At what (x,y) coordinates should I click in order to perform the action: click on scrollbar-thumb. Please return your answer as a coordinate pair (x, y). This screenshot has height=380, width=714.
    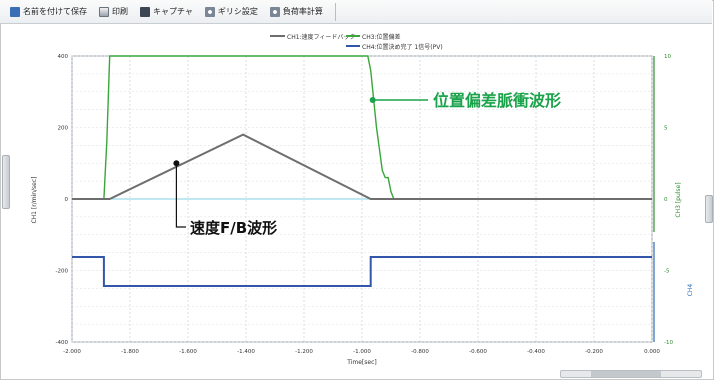
    Looking at the image, I should click on (626, 374).